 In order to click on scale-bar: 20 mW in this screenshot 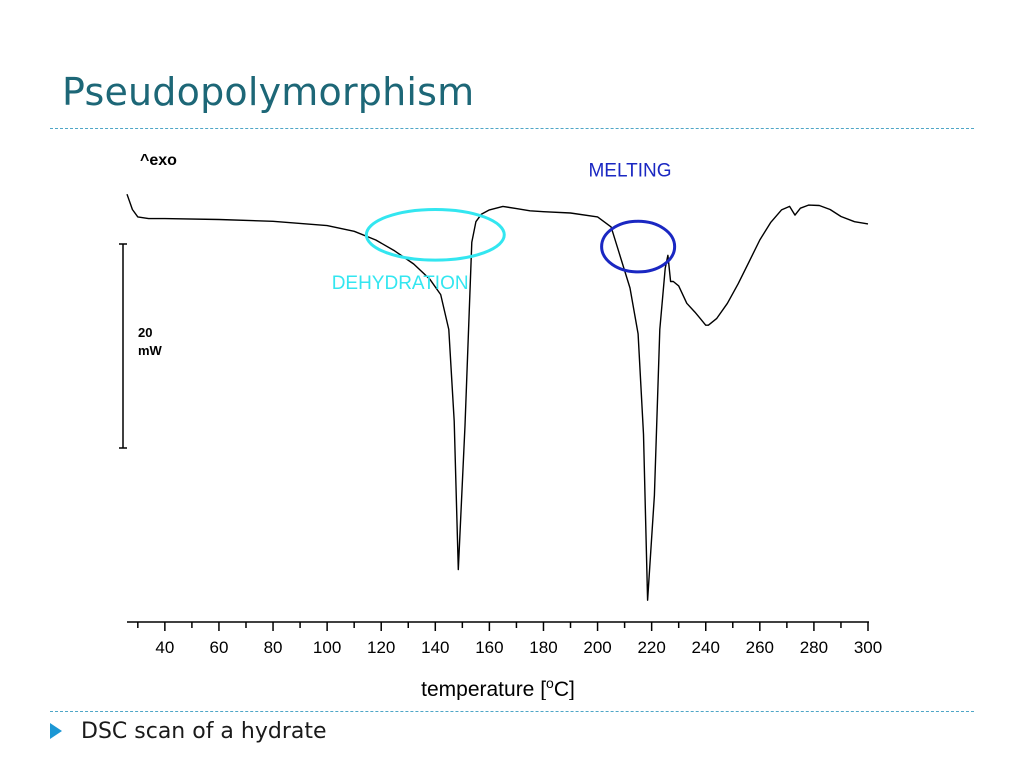, I will do `click(141, 346)`.